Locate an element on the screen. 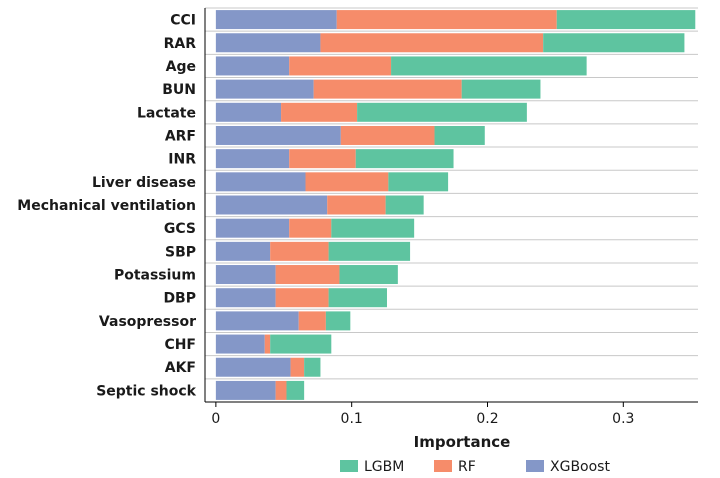 The image size is (720, 478). category-label: Potassium is located at coordinates (155, 276).